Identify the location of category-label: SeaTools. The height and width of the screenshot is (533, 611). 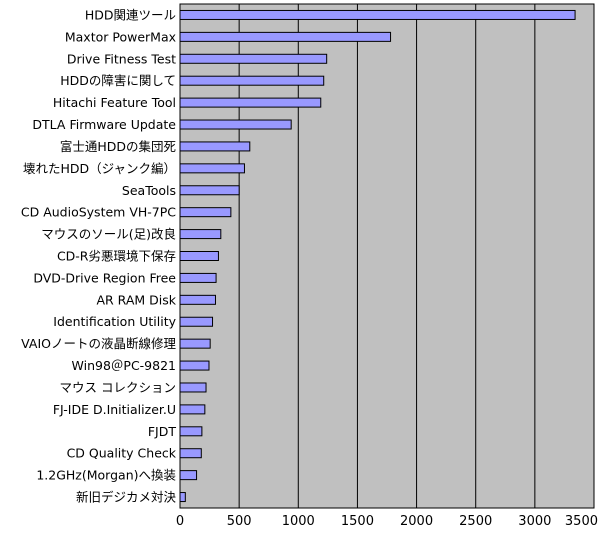
(149, 190).